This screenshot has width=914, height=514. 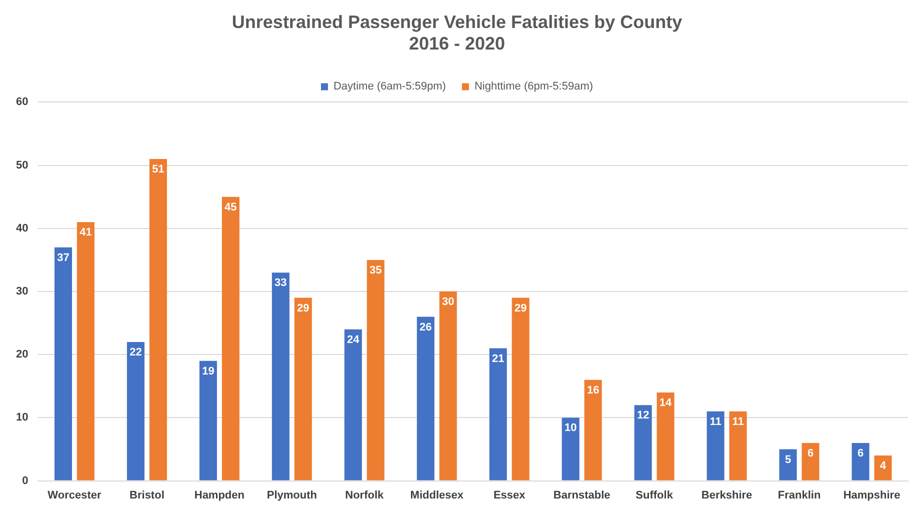 I want to click on x-tick-label: Bristol, so click(x=147, y=495).